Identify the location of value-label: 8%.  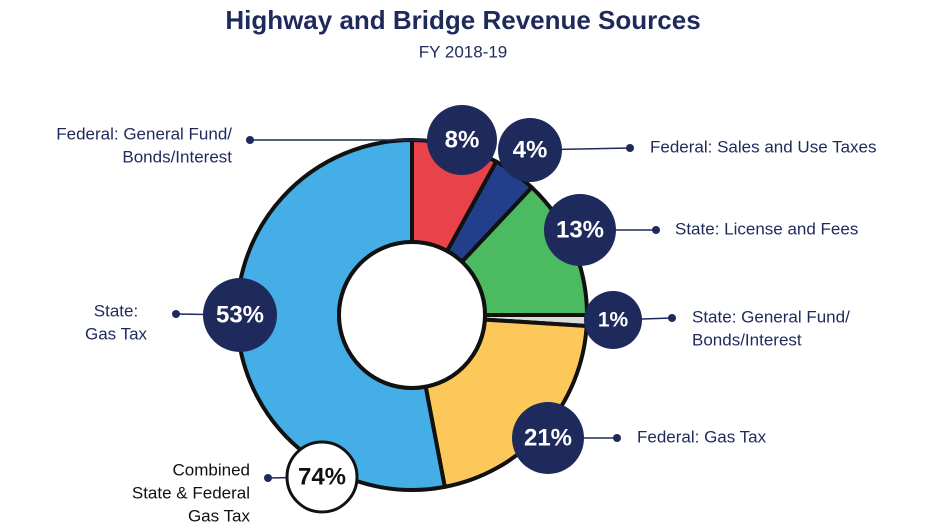
(462, 139).